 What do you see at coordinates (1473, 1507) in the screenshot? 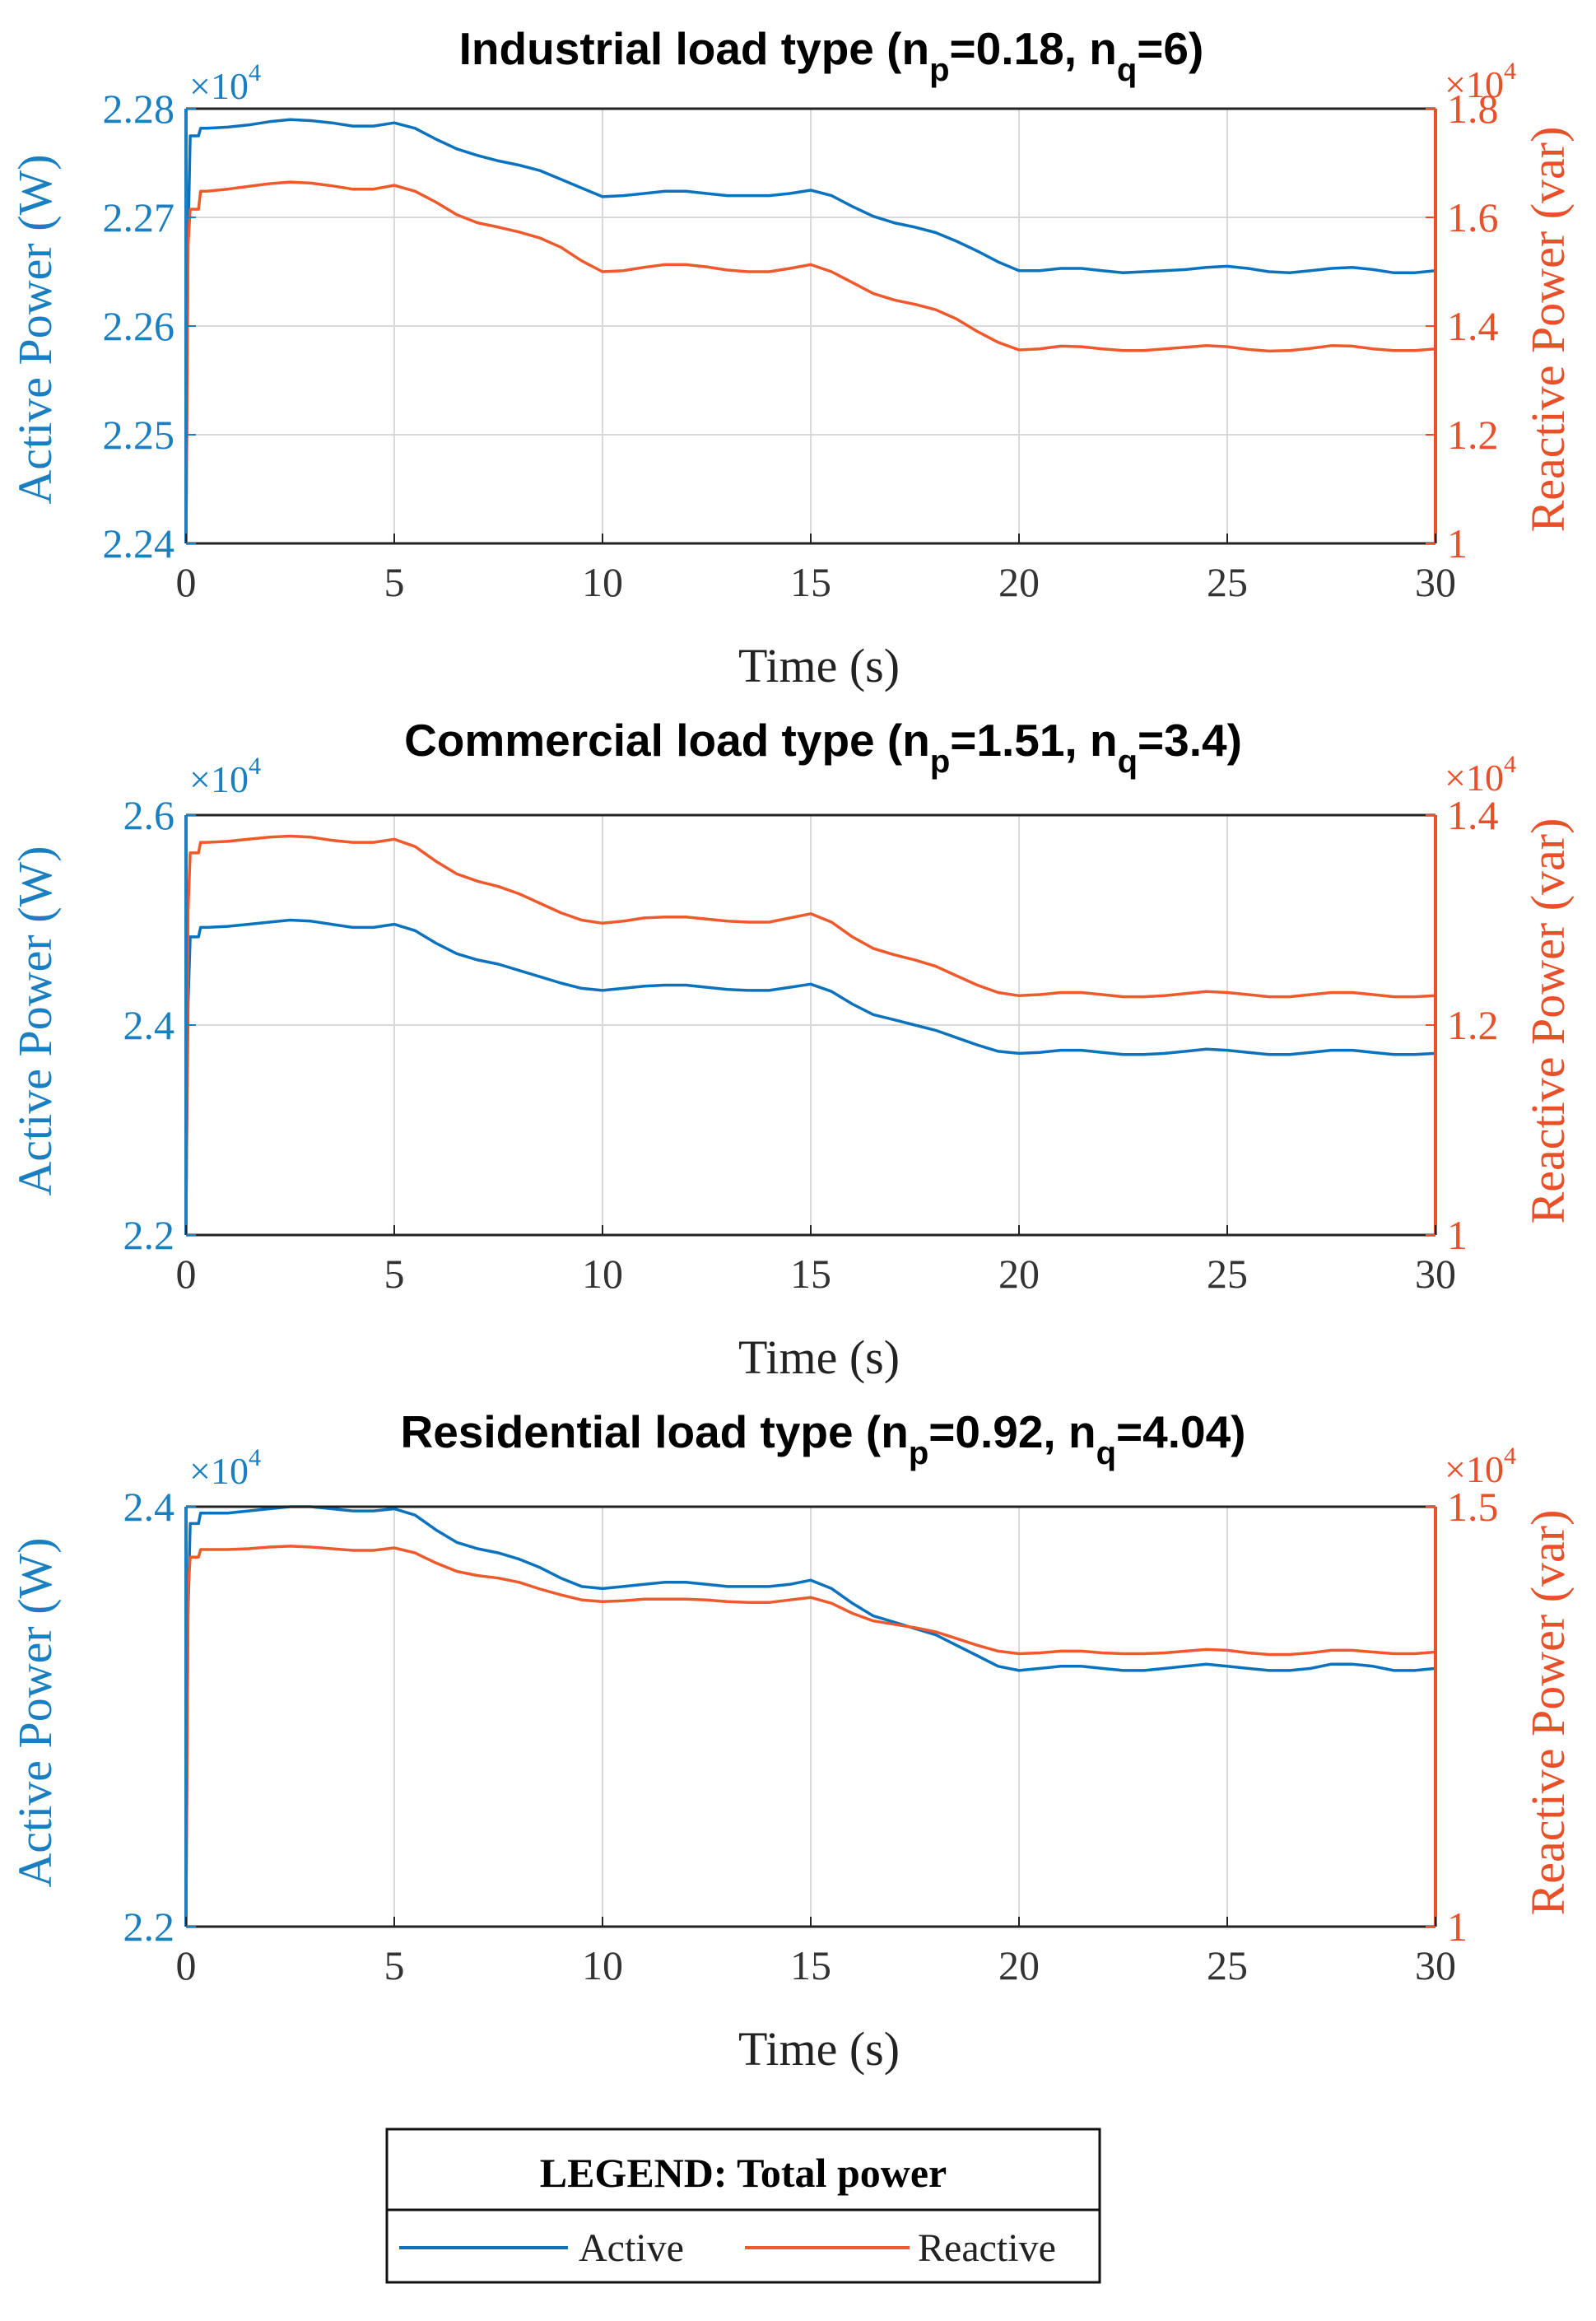
I see `y-tick-label-right: 1.5` at bounding box center [1473, 1507].